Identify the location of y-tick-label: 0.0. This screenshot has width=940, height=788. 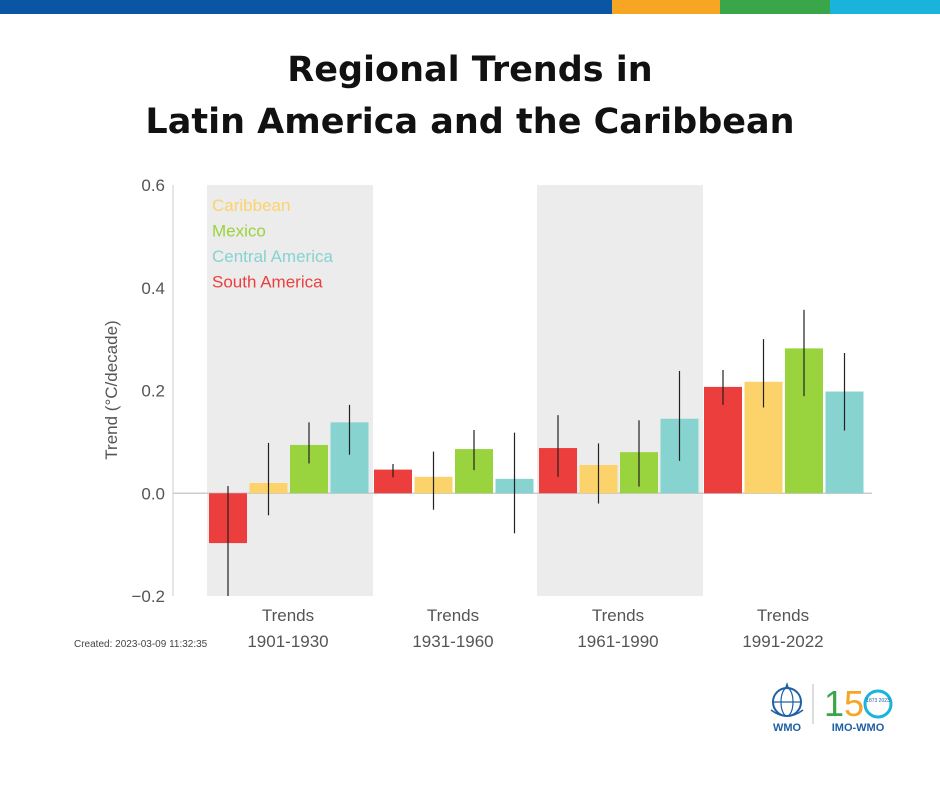
(153, 493).